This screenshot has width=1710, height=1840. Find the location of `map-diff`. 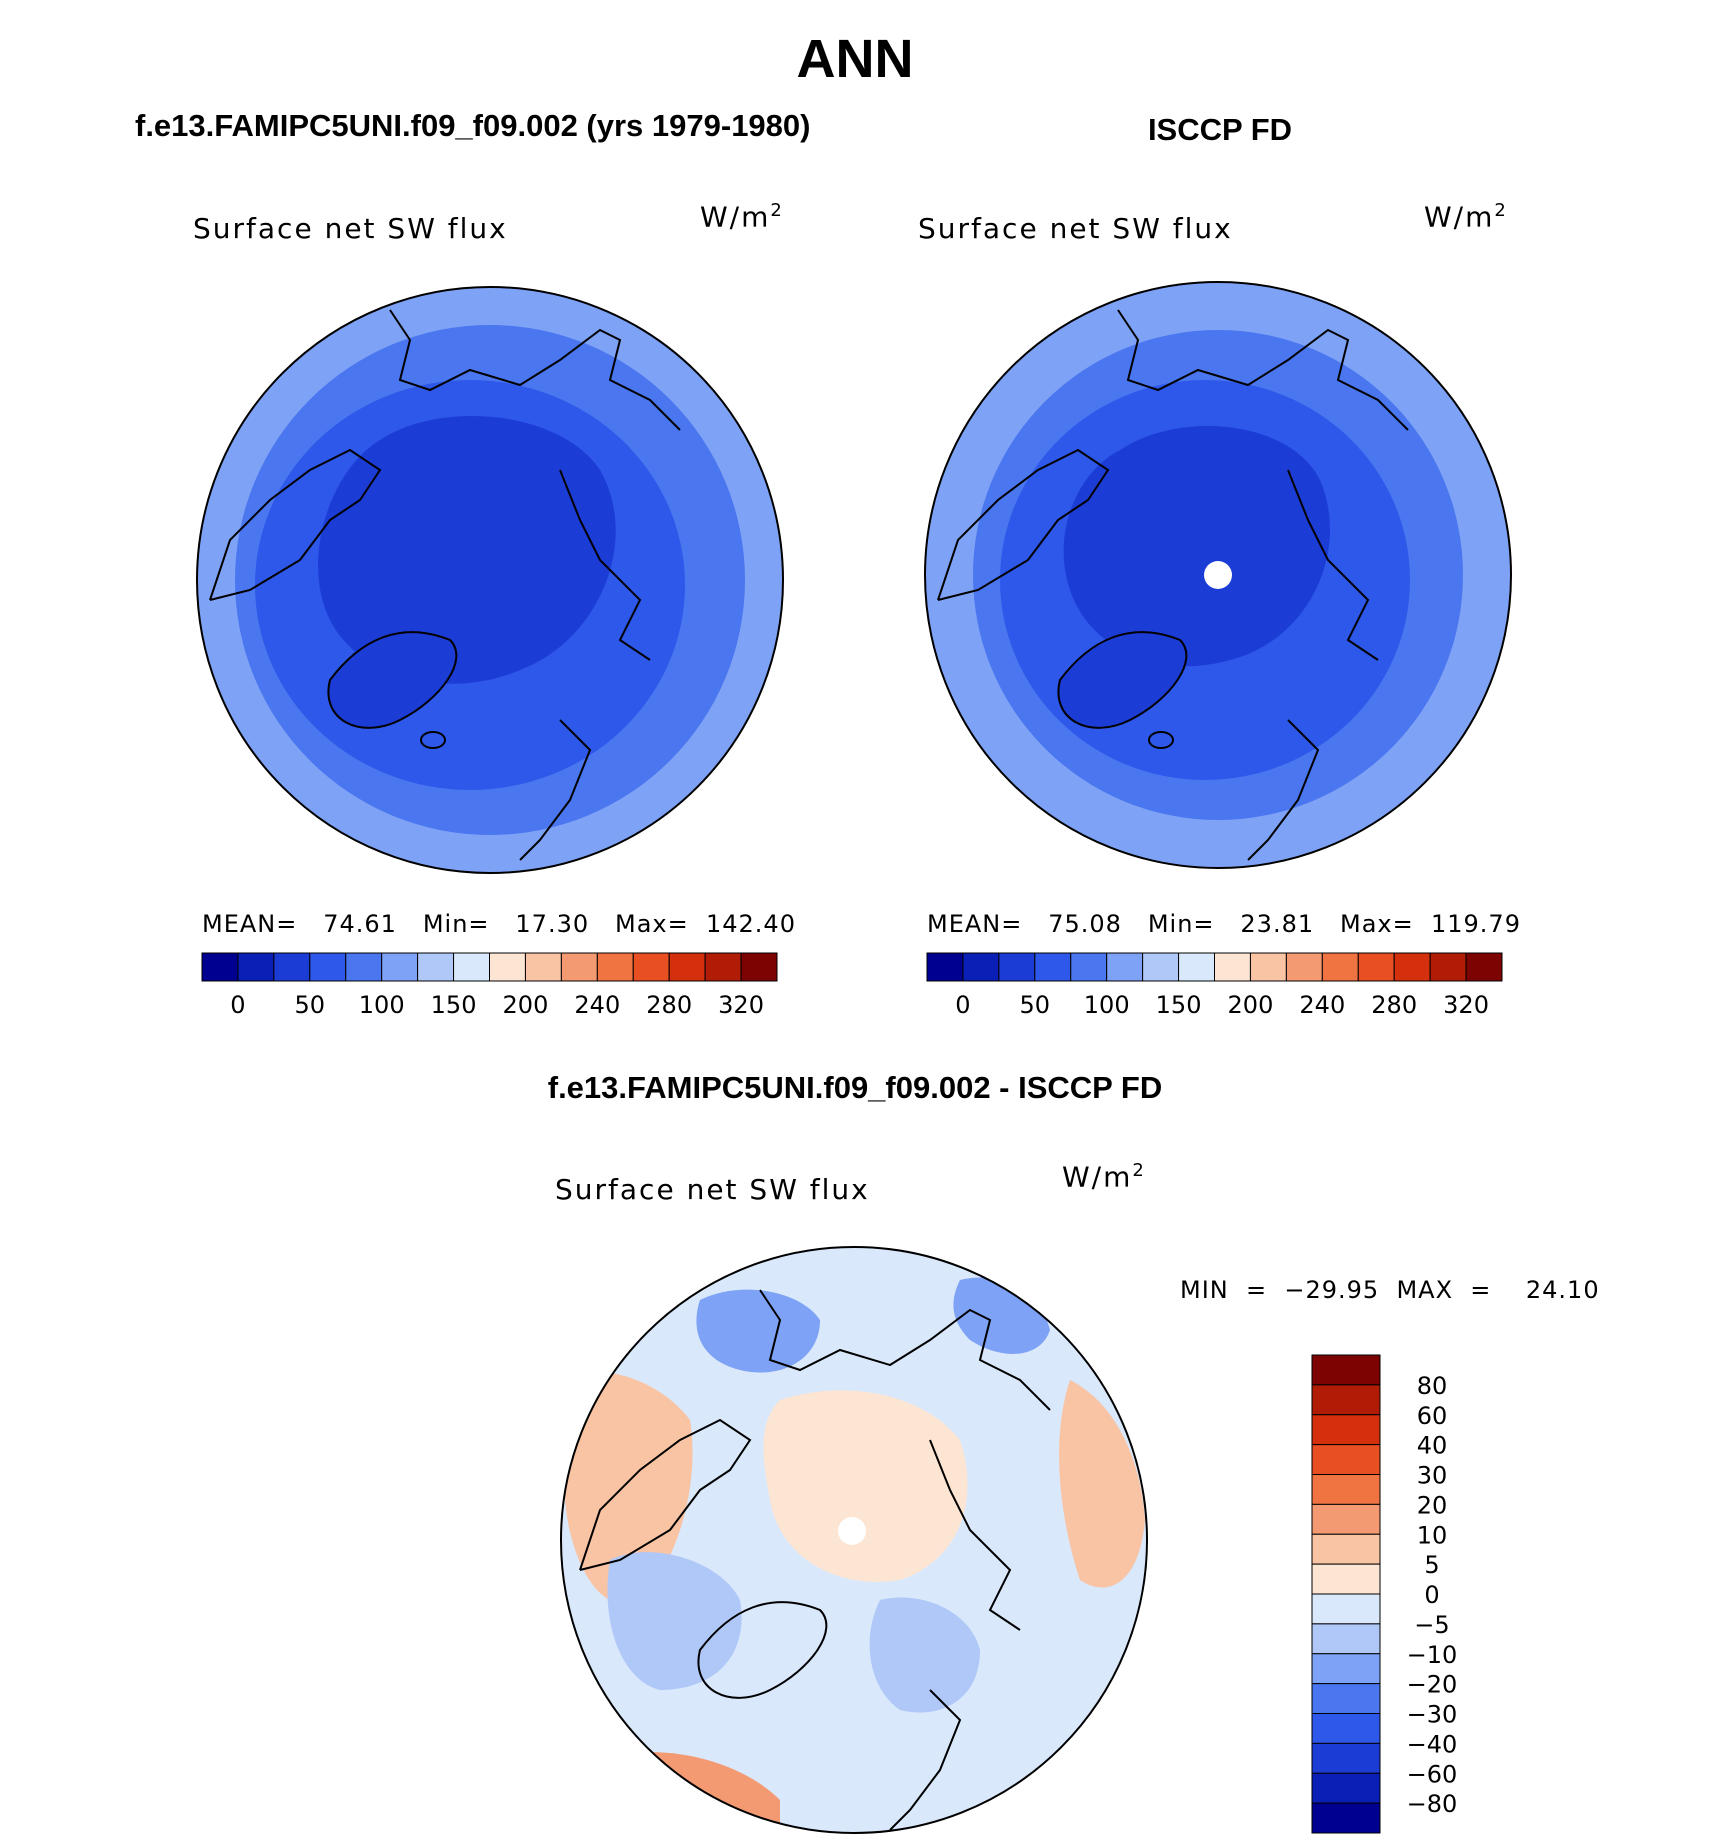

map-diff is located at coordinates (854, 1540).